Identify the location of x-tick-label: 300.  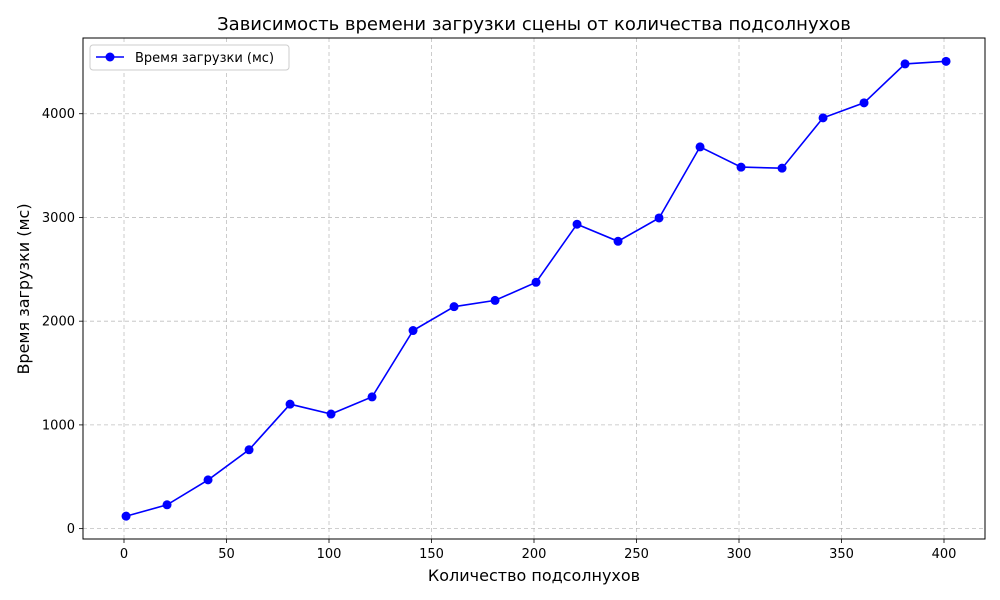
(739, 554).